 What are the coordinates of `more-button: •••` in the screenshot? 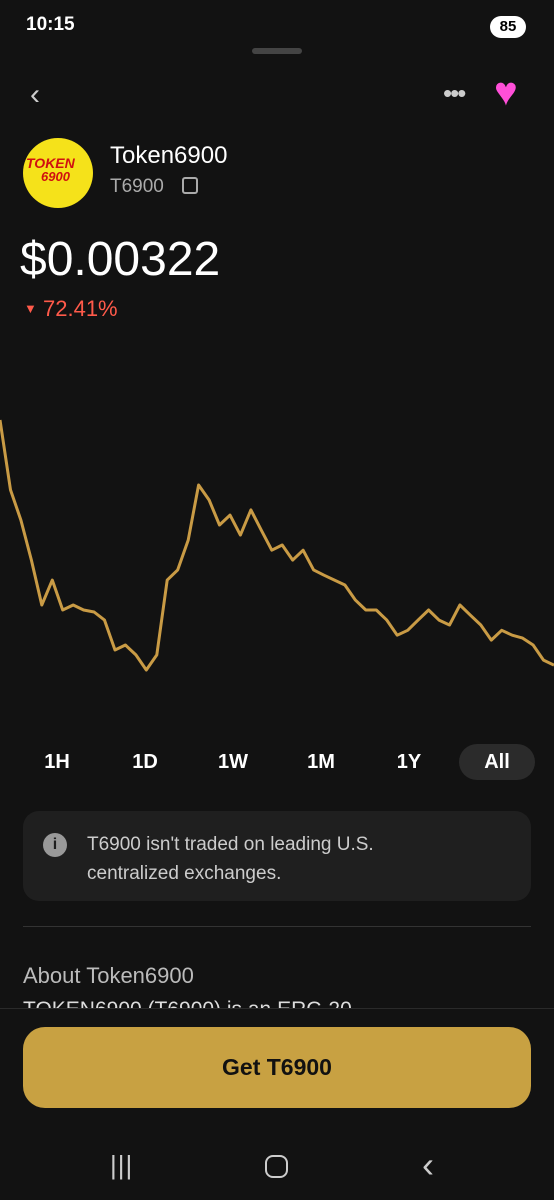 It's located at (454, 93).